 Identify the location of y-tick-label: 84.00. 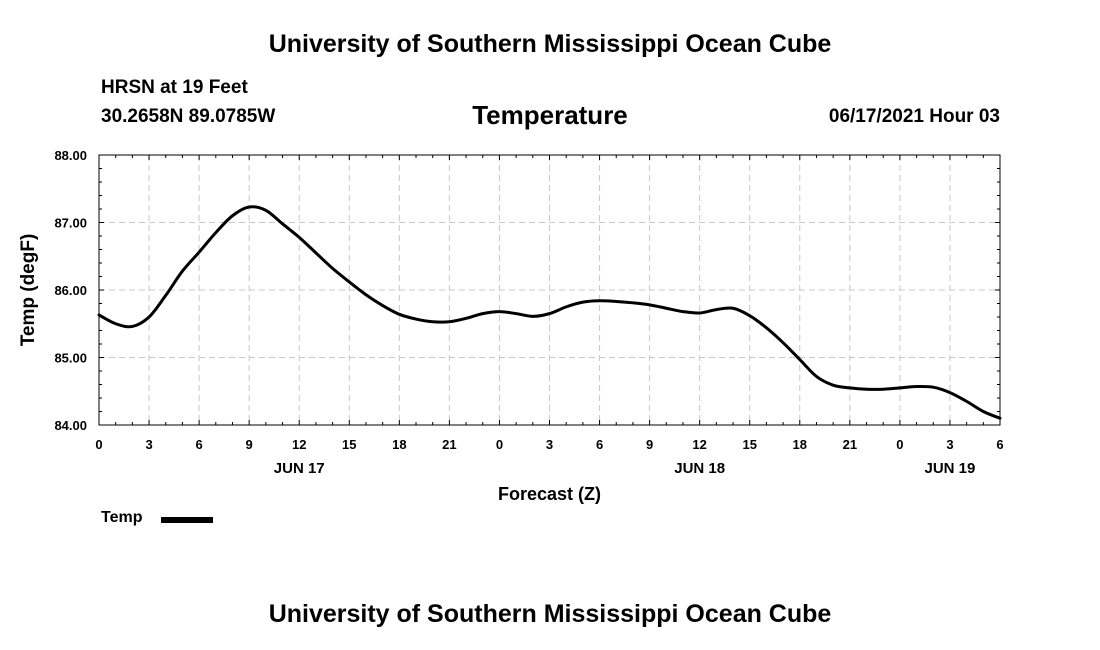
(70, 425).